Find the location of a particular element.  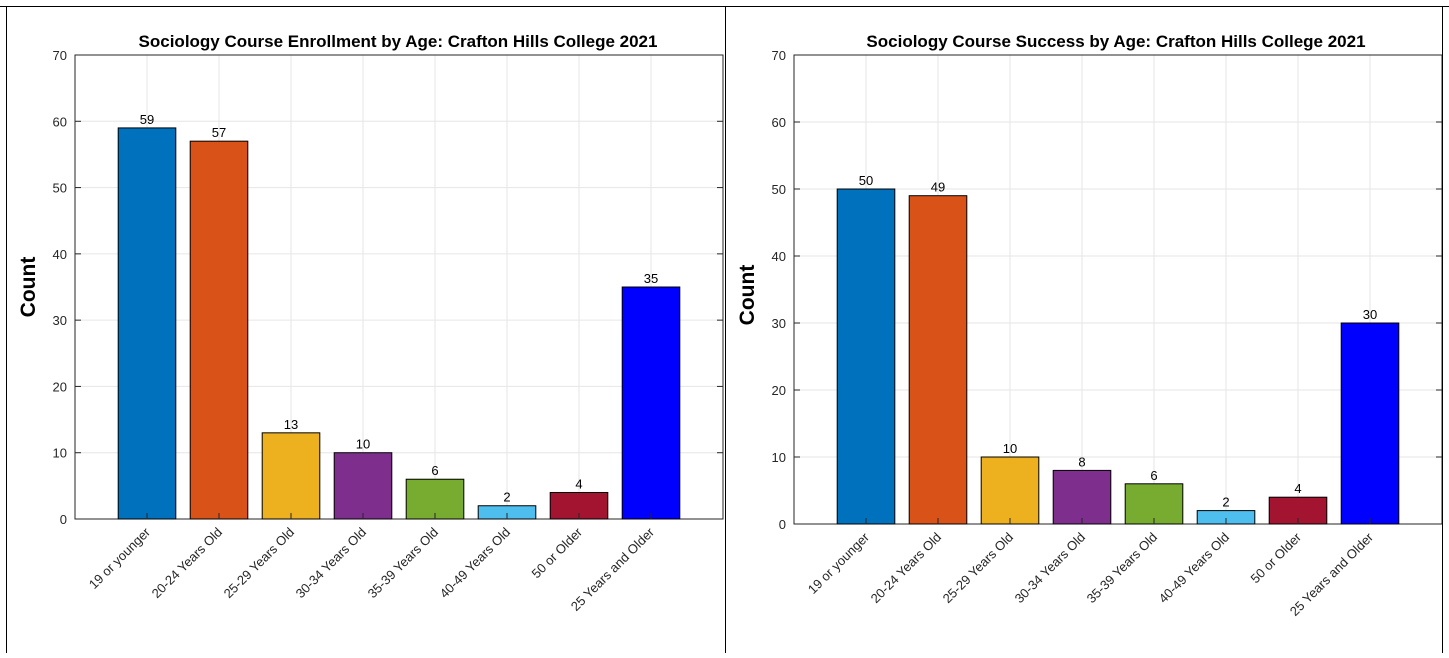

data-label: 50 is located at coordinates (866, 180).